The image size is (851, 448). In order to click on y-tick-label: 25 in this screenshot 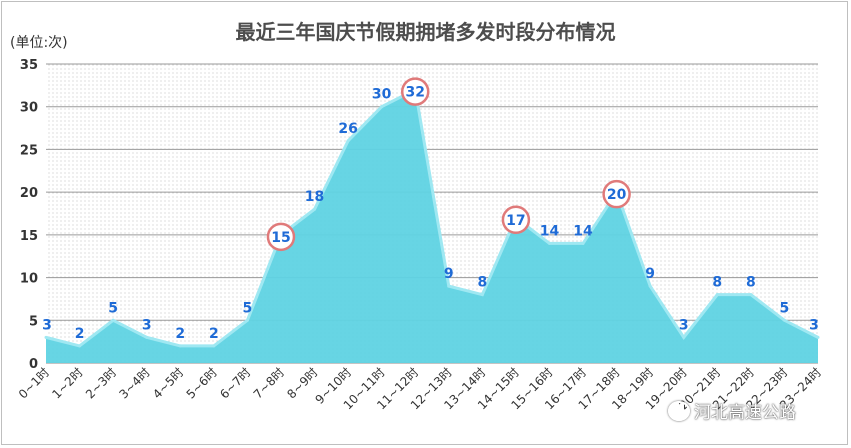, I will do `click(29, 150)`.